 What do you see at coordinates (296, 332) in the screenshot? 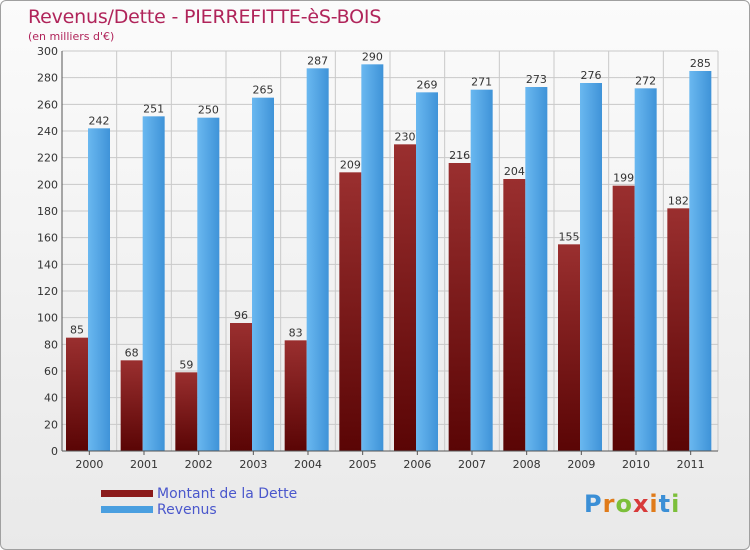
I see `value-label: 83` at bounding box center [296, 332].